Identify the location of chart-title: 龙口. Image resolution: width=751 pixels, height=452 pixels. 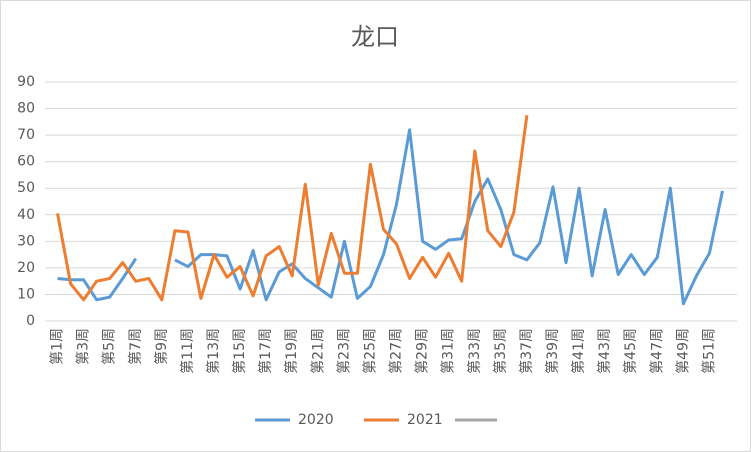
(375, 37).